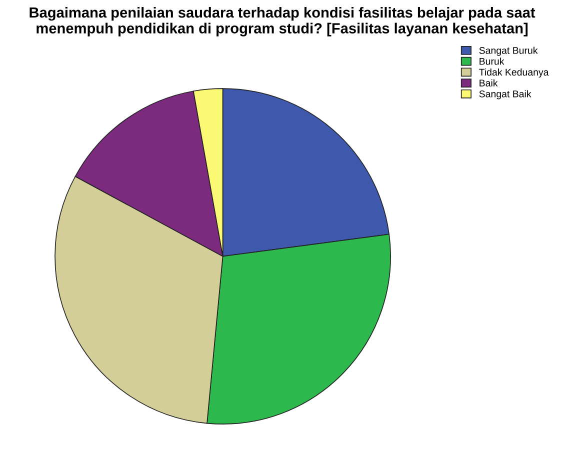 Image resolution: width=564 pixels, height=466 pixels. I want to click on legend-label: Sangat Baik, so click(505, 95).